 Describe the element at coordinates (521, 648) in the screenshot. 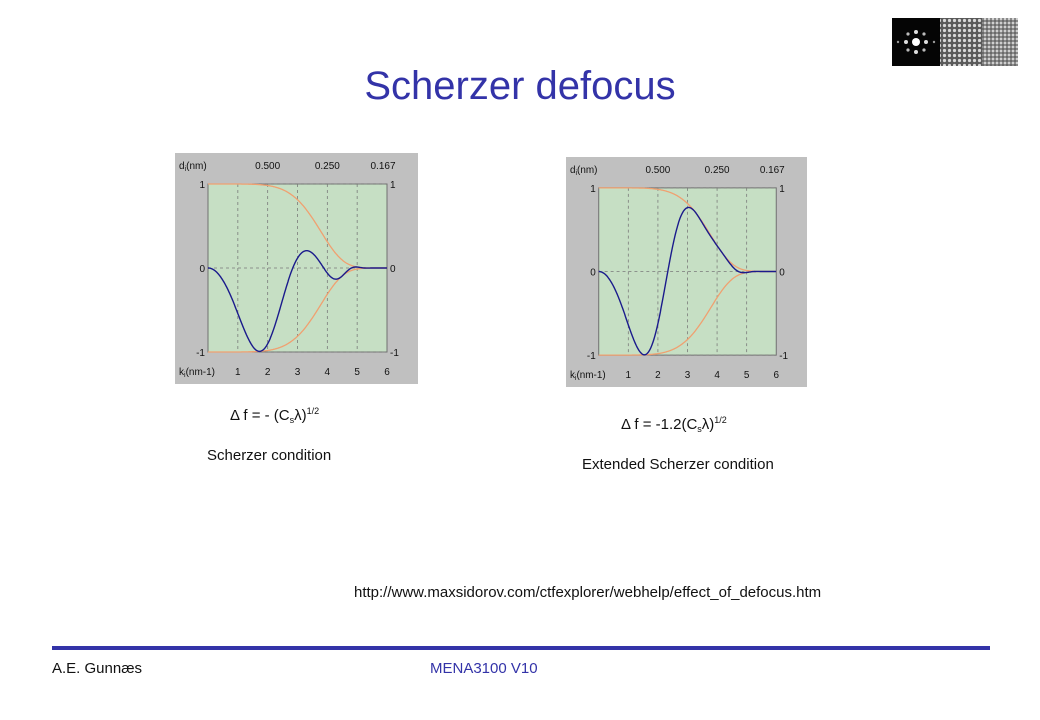

I see `footer-divider` at that location.